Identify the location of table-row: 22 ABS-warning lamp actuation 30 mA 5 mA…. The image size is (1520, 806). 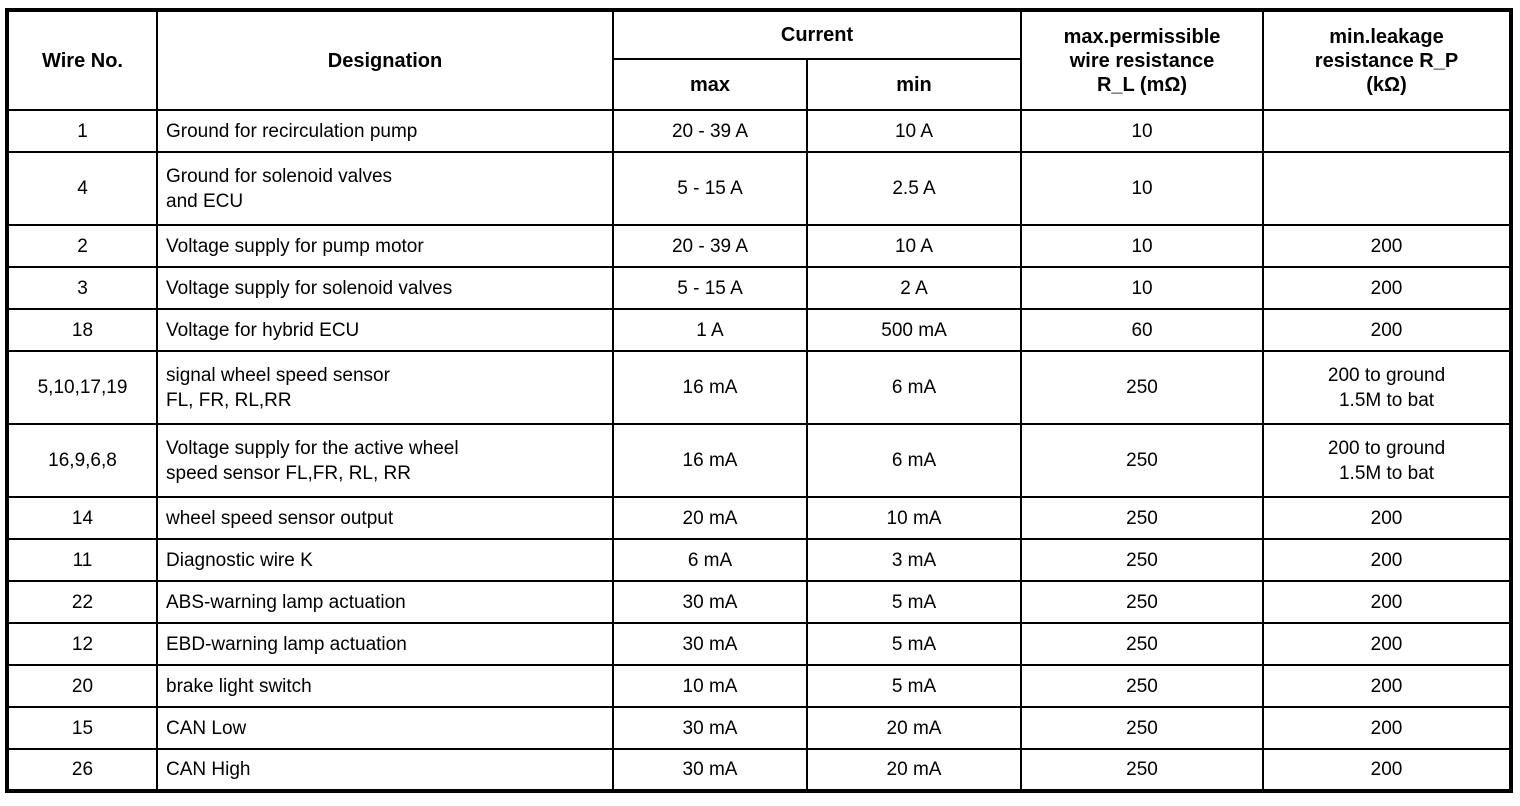
(759, 602).